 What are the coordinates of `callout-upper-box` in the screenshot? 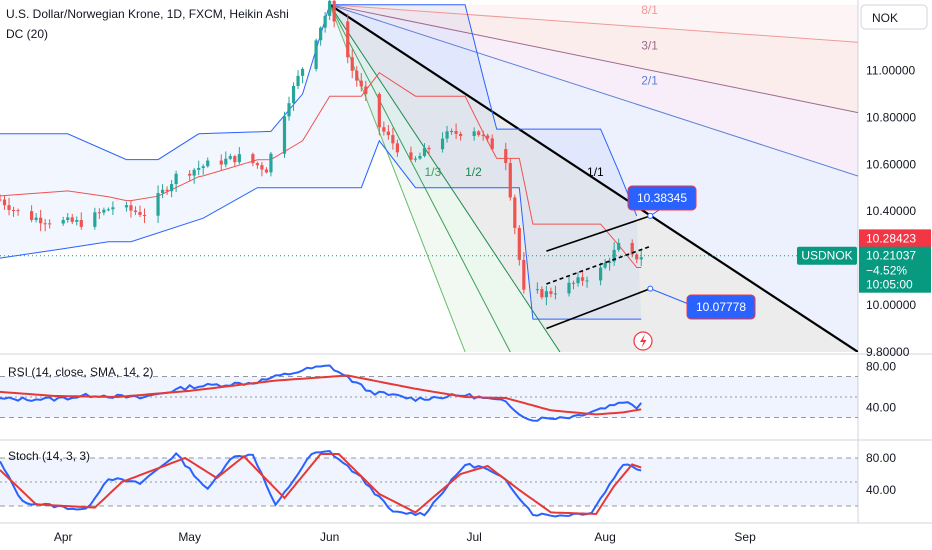 It's located at (662, 198).